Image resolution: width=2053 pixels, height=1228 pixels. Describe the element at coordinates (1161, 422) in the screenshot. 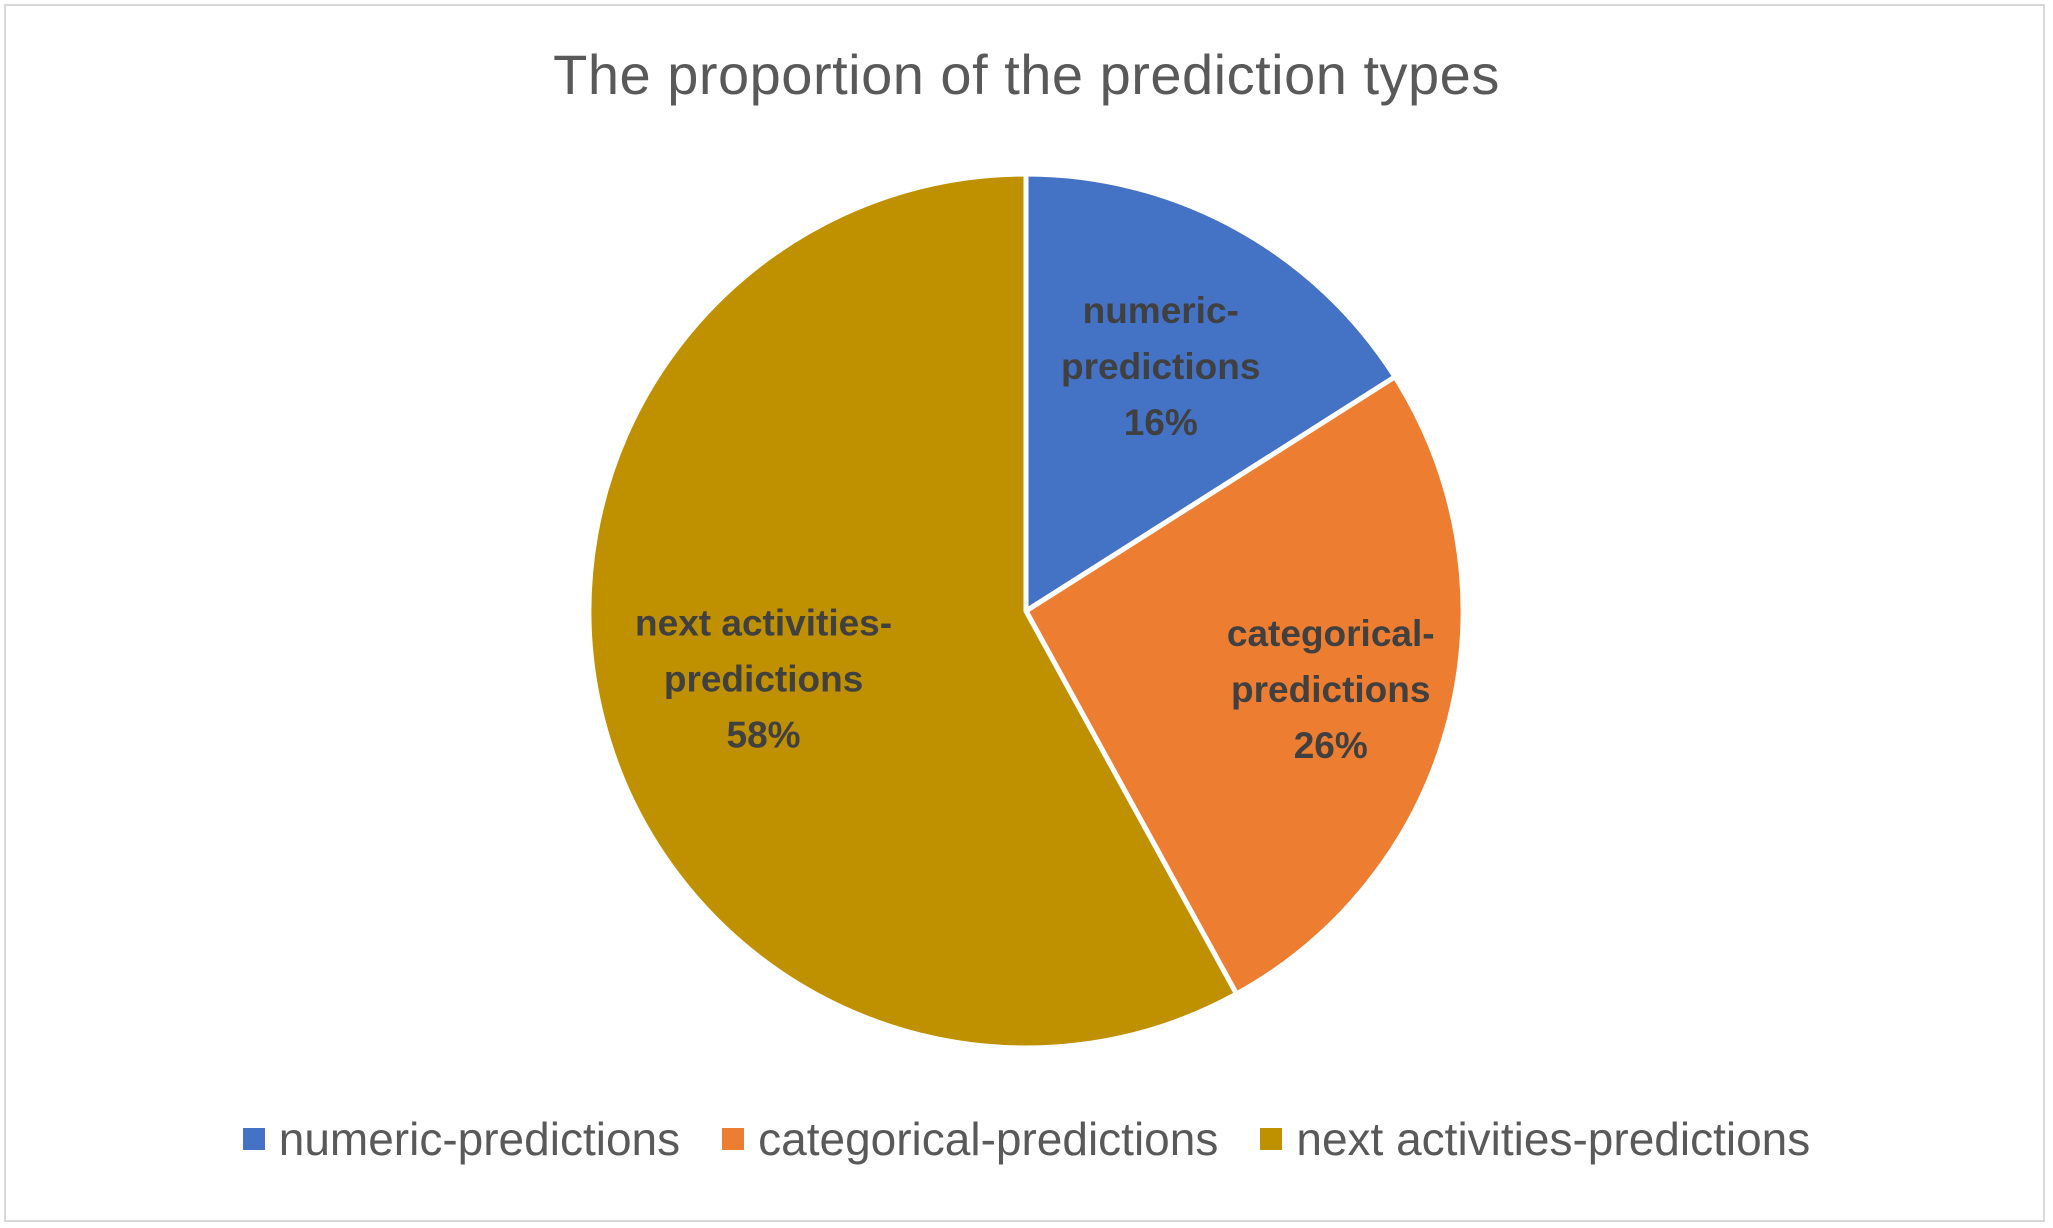

I see `slice-value-label: 16%` at that location.